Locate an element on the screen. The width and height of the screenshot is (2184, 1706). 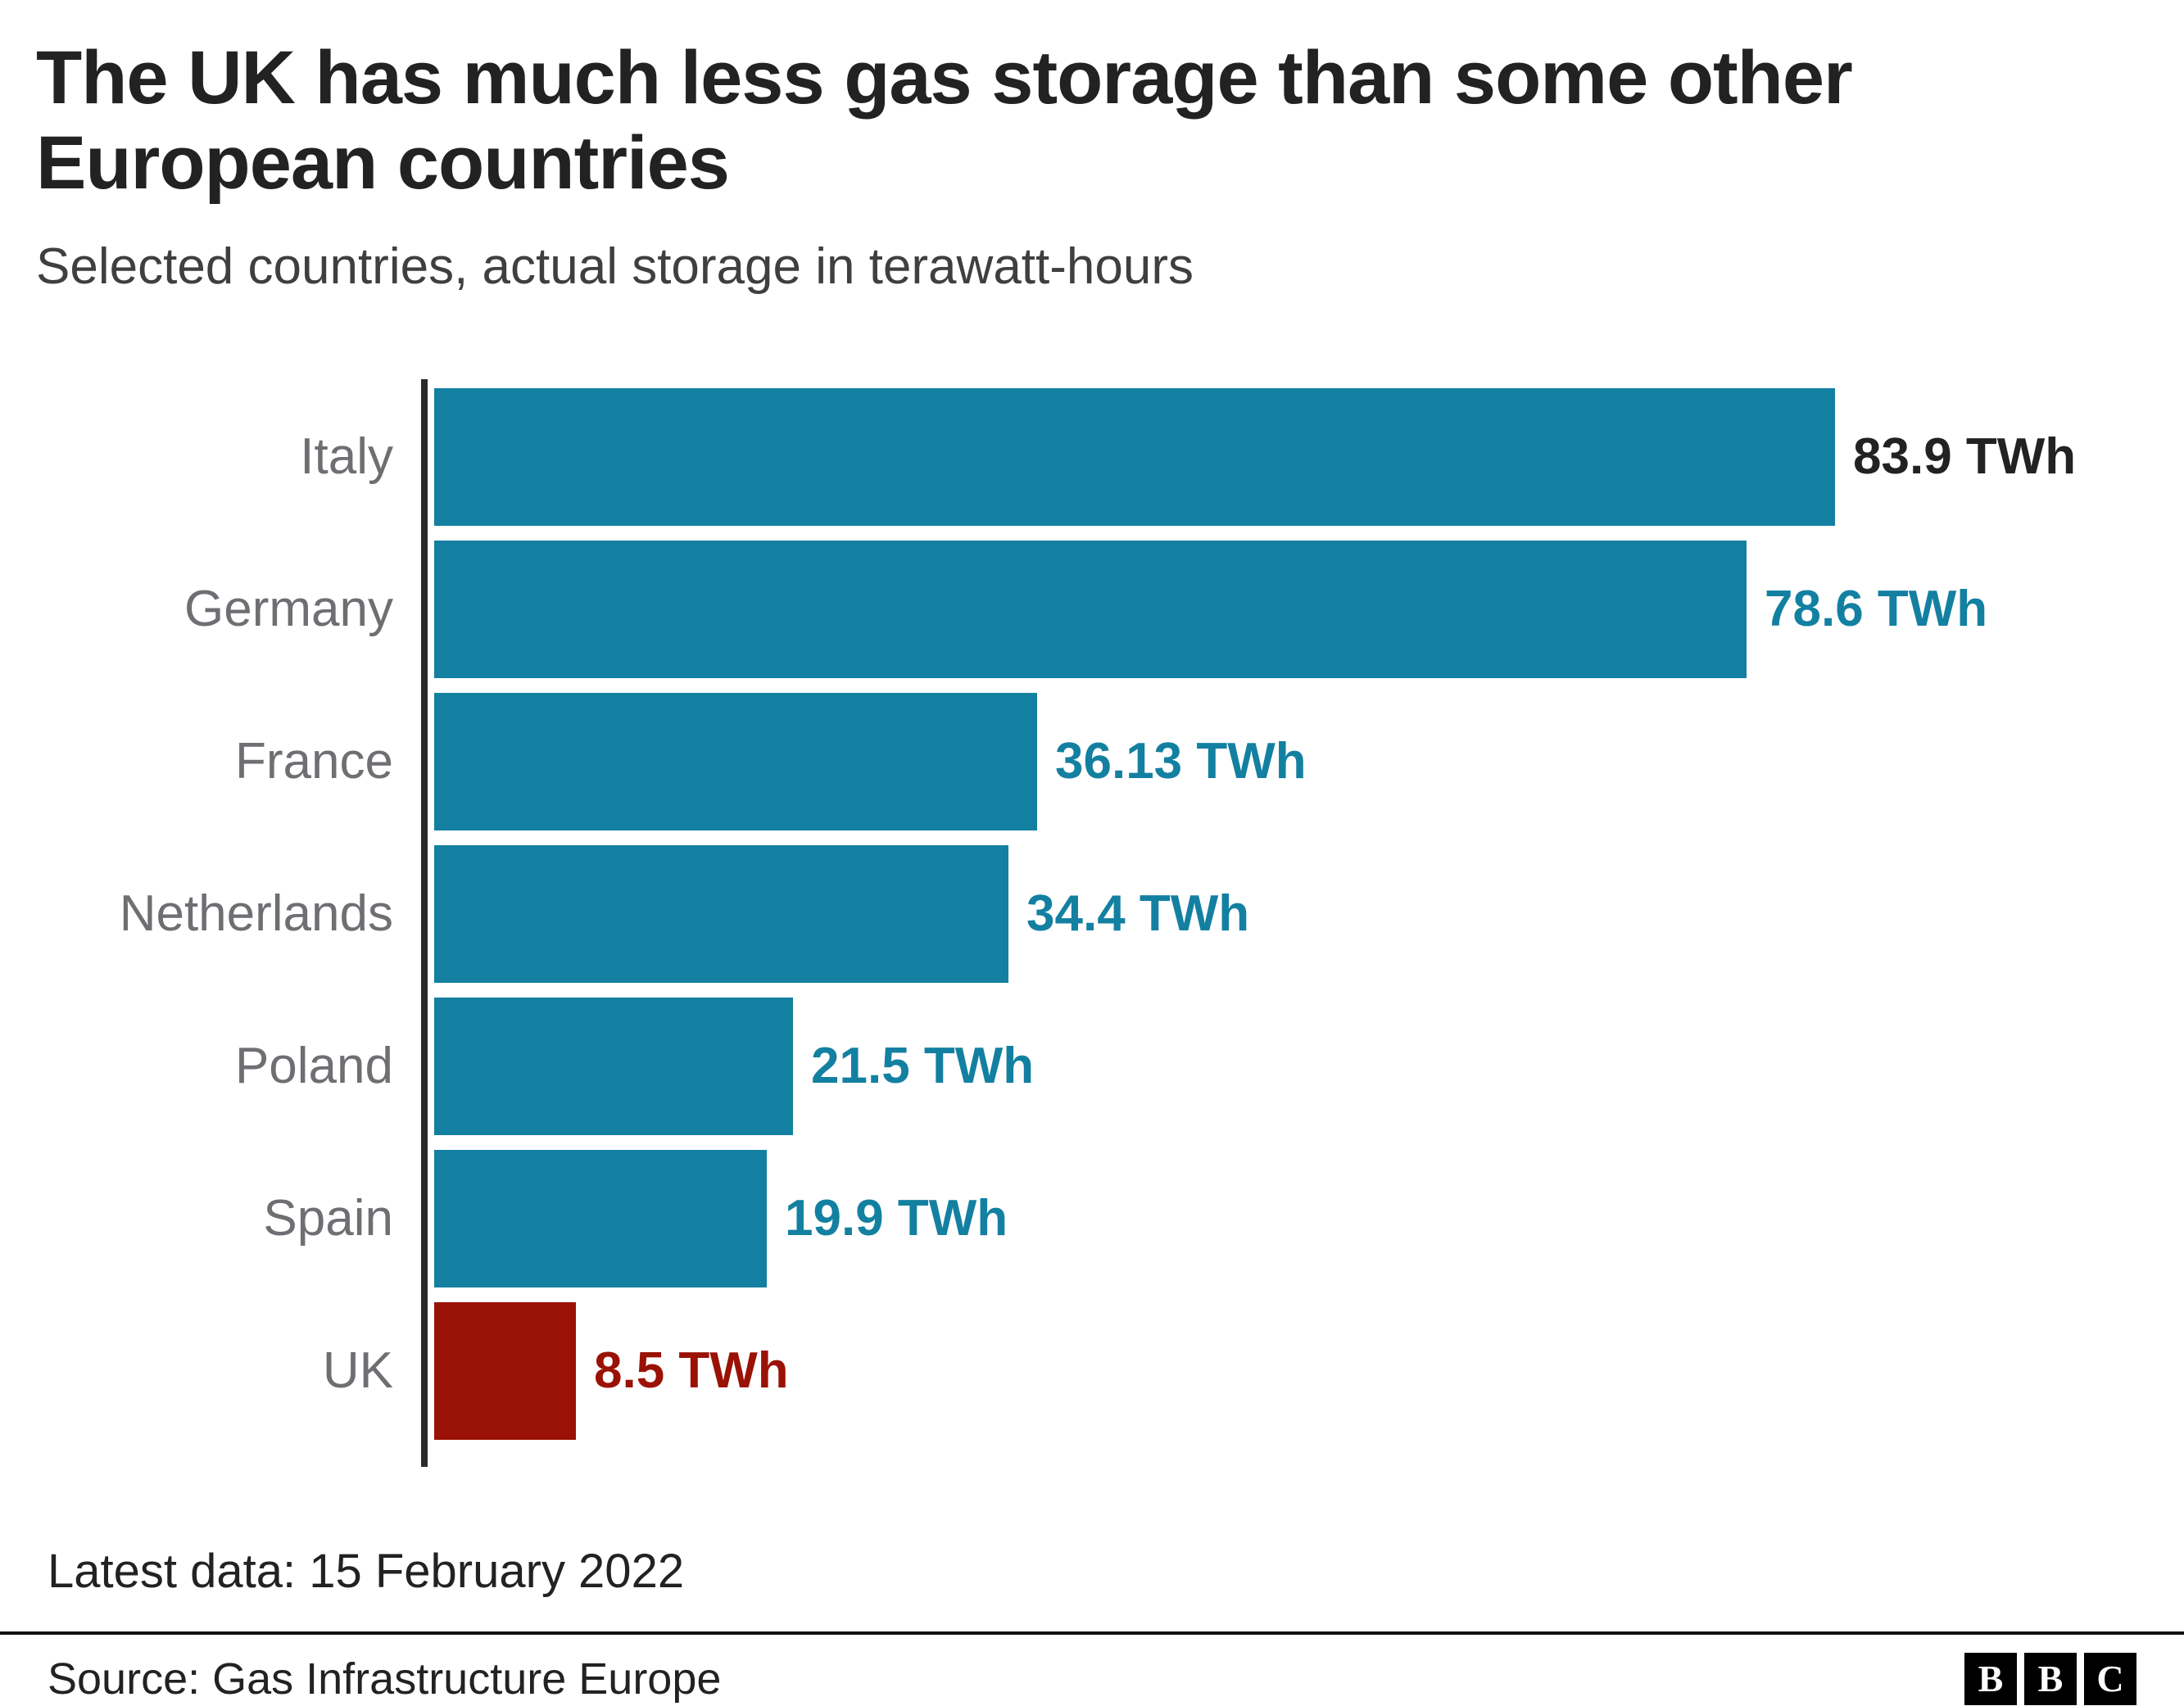
bar-spain is located at coordinates (600, 1218).